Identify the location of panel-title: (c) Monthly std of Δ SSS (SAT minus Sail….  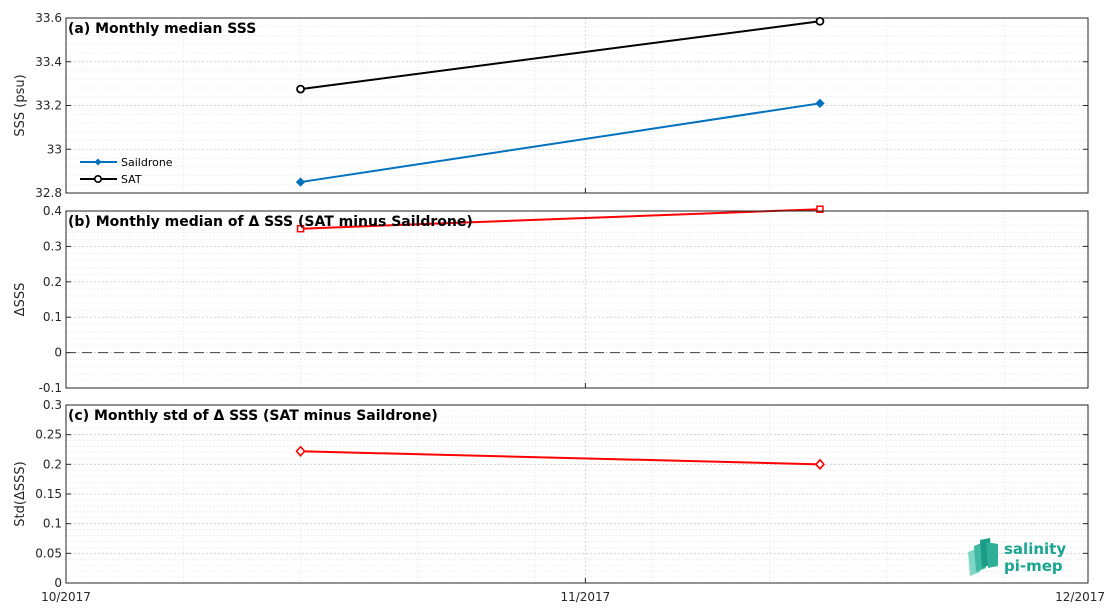
(253, 416).